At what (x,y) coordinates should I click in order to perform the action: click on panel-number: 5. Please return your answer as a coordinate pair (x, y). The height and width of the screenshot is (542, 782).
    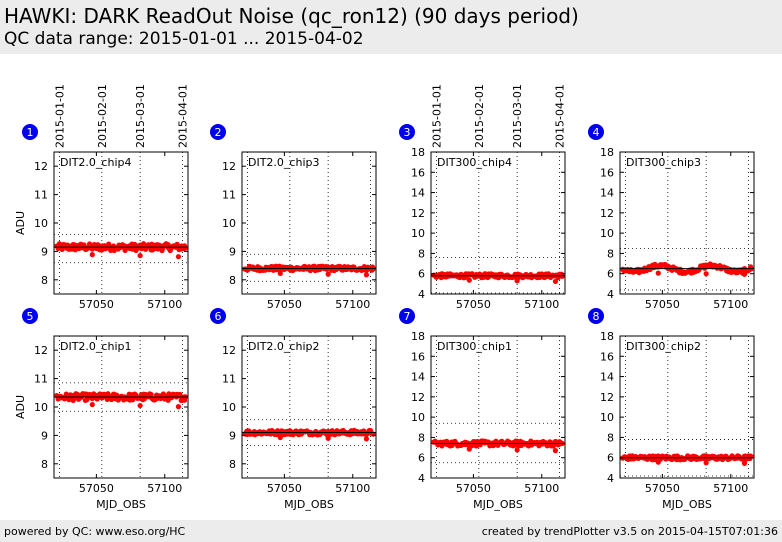
    Looking at the image, I should click on (30, 316).